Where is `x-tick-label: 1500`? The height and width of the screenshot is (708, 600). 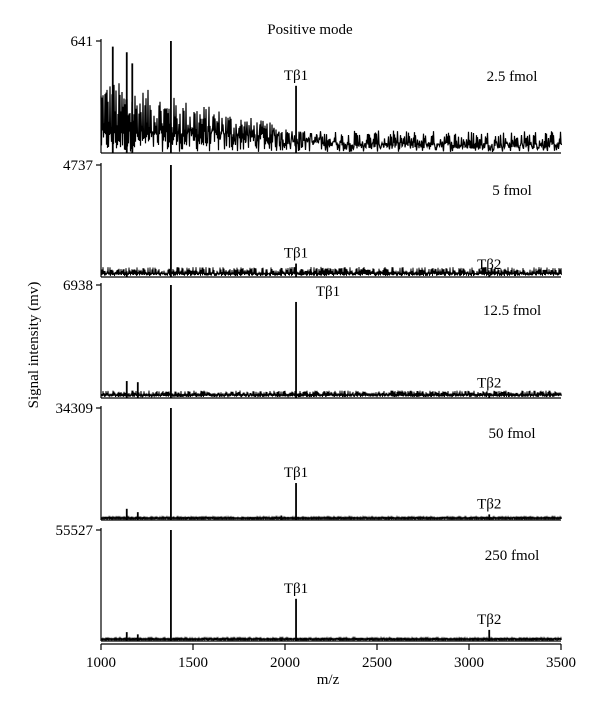 x-tick-label: 1500 is located at coordinates (193, 663).